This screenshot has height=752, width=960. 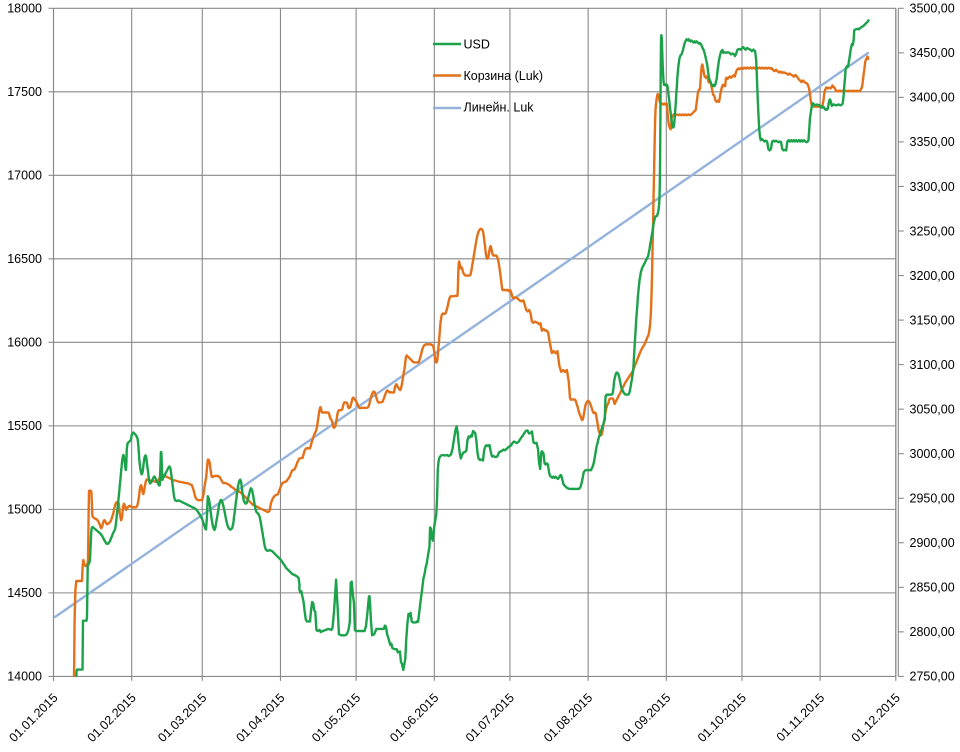 What do you see at coordinates (24, 343) in the screenshot?
I see `svg-text: 16000` at bounding box center [24, 343].